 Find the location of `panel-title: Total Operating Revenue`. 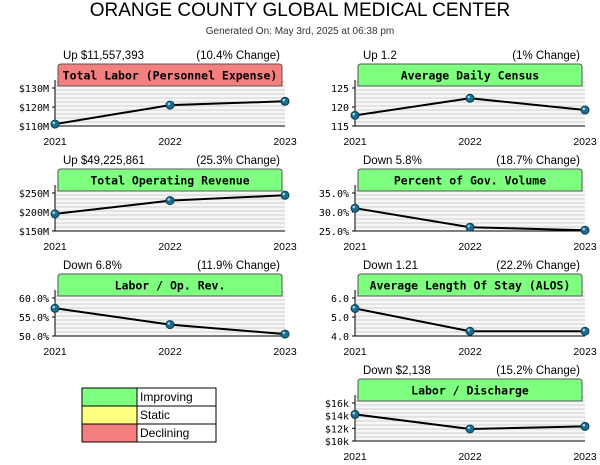

panel-title: Total Operating Revenue is located at coordinates (169, 181).